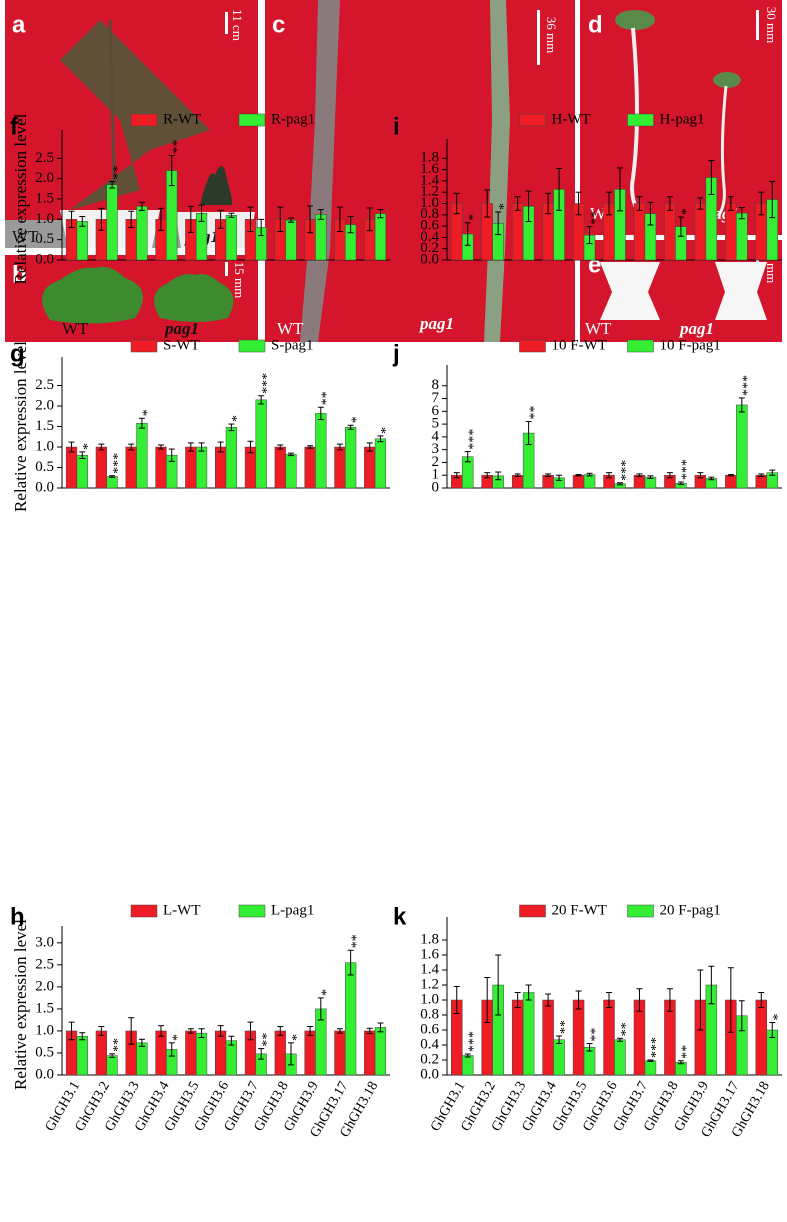 The image size is (787, 1222). I want to click on legend-label: L-pag1, so click(292, 910).